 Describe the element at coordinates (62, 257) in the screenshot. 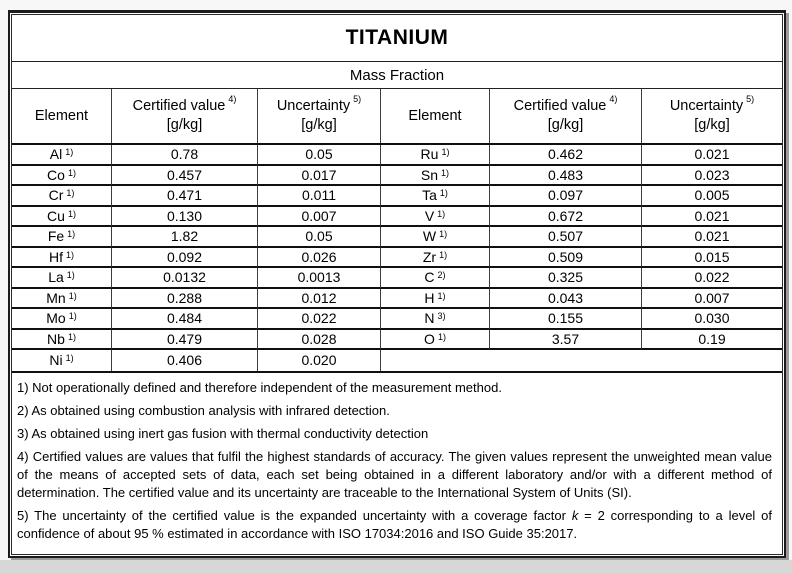

I see `element-cell: Hf 1)` at that location.